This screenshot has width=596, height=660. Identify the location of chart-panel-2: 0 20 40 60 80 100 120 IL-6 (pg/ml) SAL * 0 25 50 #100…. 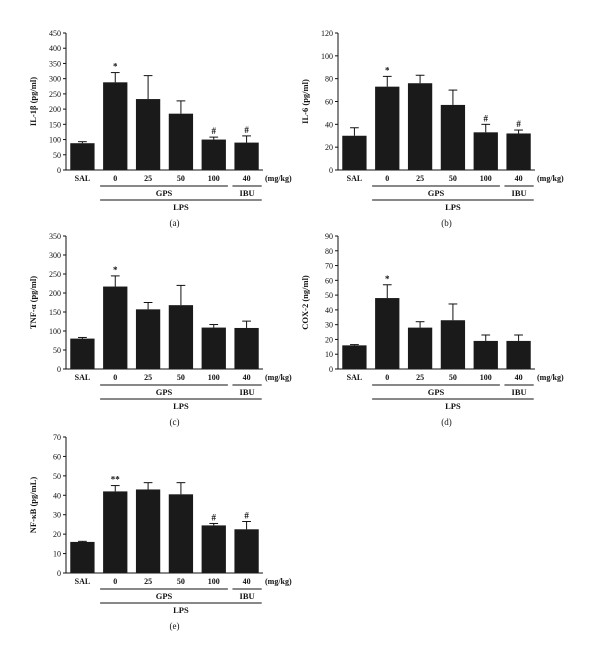
(432, 128).